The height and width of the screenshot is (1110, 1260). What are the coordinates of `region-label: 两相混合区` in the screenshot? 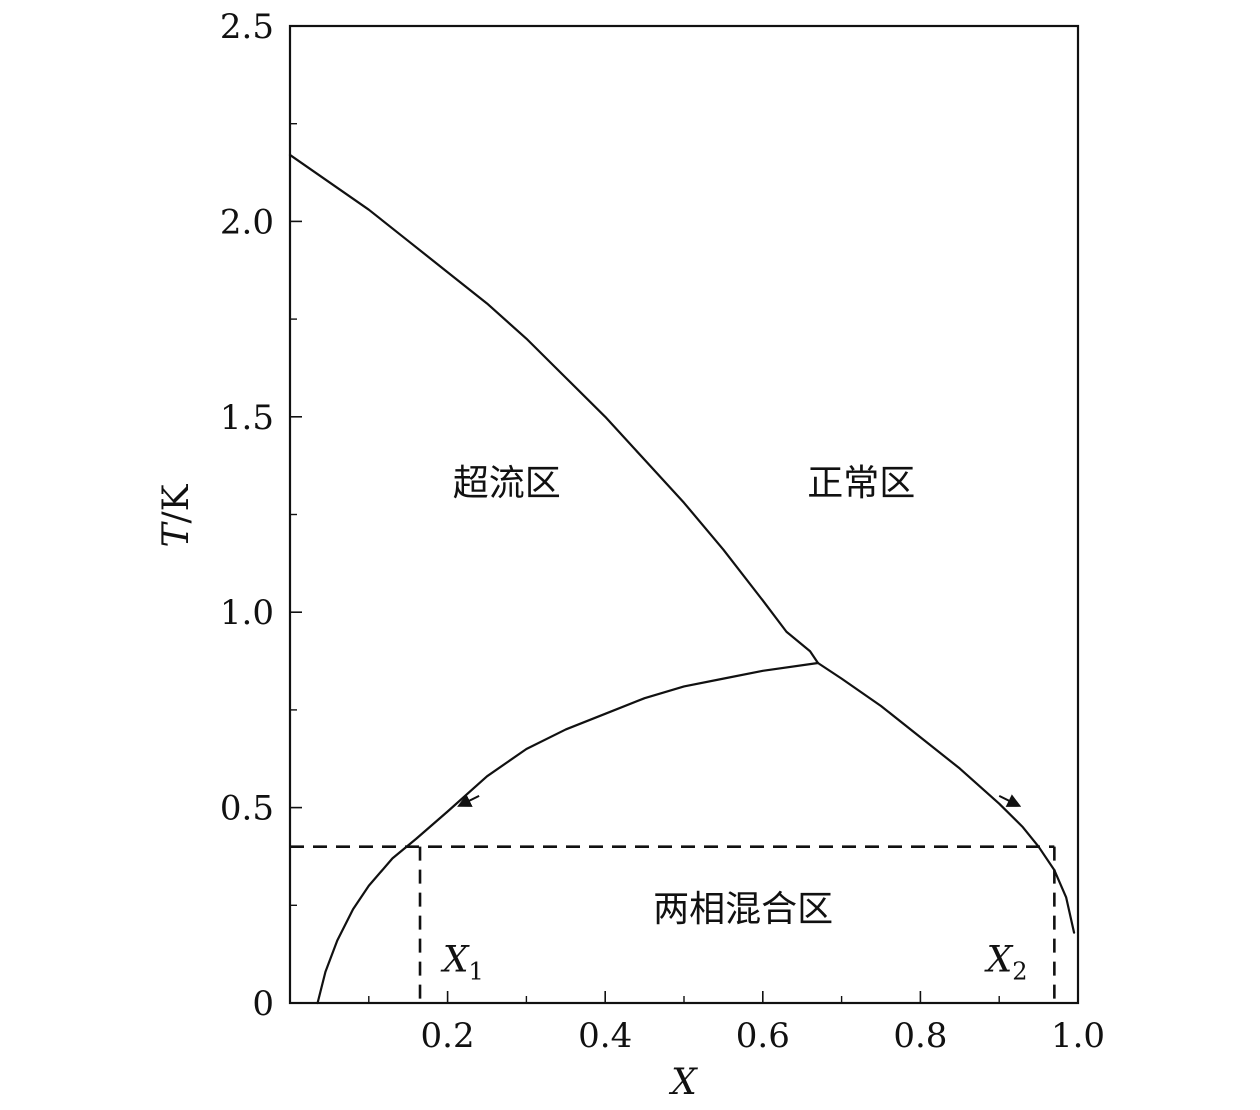 It's located at (743, 909).